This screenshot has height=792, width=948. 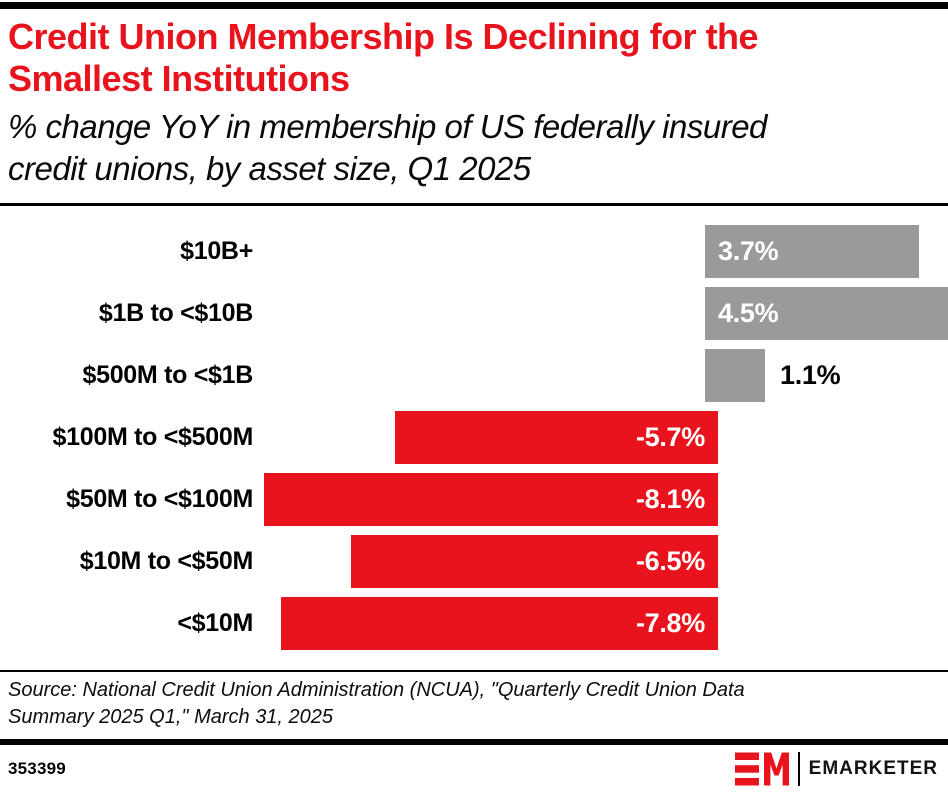 What do you see at coordinates (604, 375) in the screenshot?
I see `plot-area: 1.1%` at bounding box center [604, 375].